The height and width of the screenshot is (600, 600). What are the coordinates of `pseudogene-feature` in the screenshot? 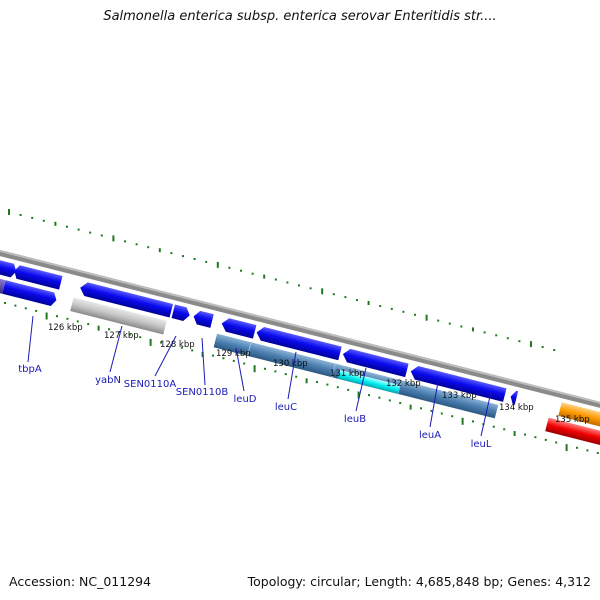 It's located at (118, 316).